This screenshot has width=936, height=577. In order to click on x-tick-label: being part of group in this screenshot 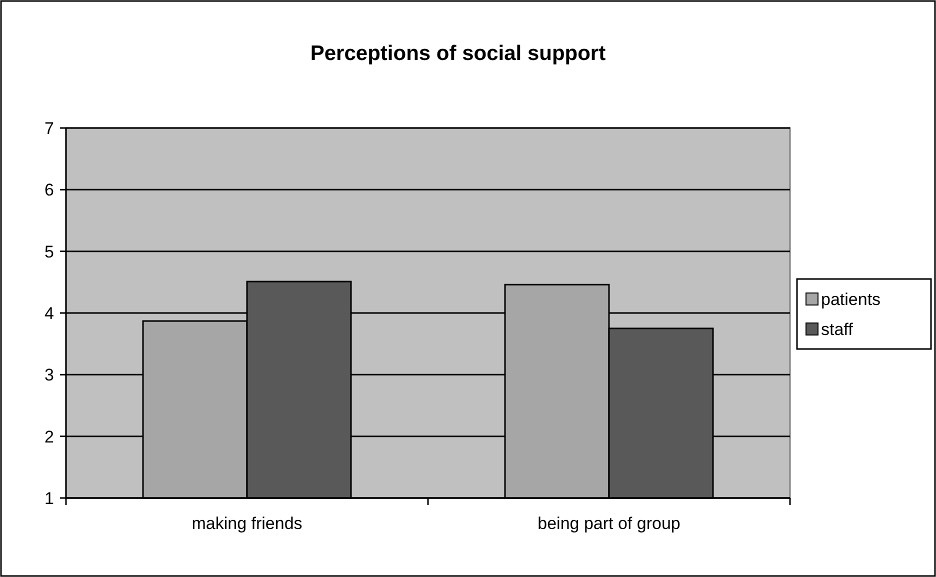, I will do `click(609, 523)`.